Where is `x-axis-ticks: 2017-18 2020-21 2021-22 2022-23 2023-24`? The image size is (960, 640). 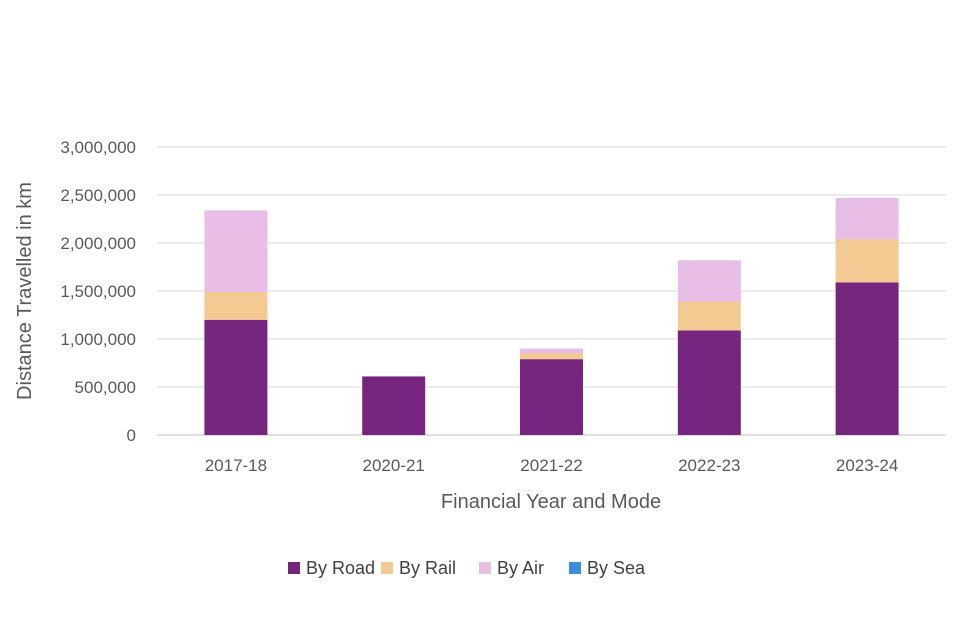 x-axis-ticks: 2017-18 2020-21 2021-22 2022-23 2023-24 is located at coordinates (552, 465).